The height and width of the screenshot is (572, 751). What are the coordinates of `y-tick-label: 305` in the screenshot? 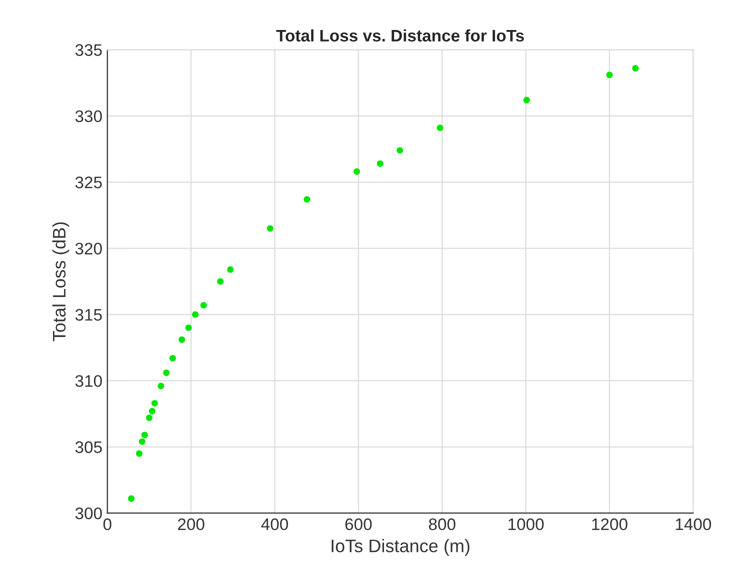 It's located at (88, 447).